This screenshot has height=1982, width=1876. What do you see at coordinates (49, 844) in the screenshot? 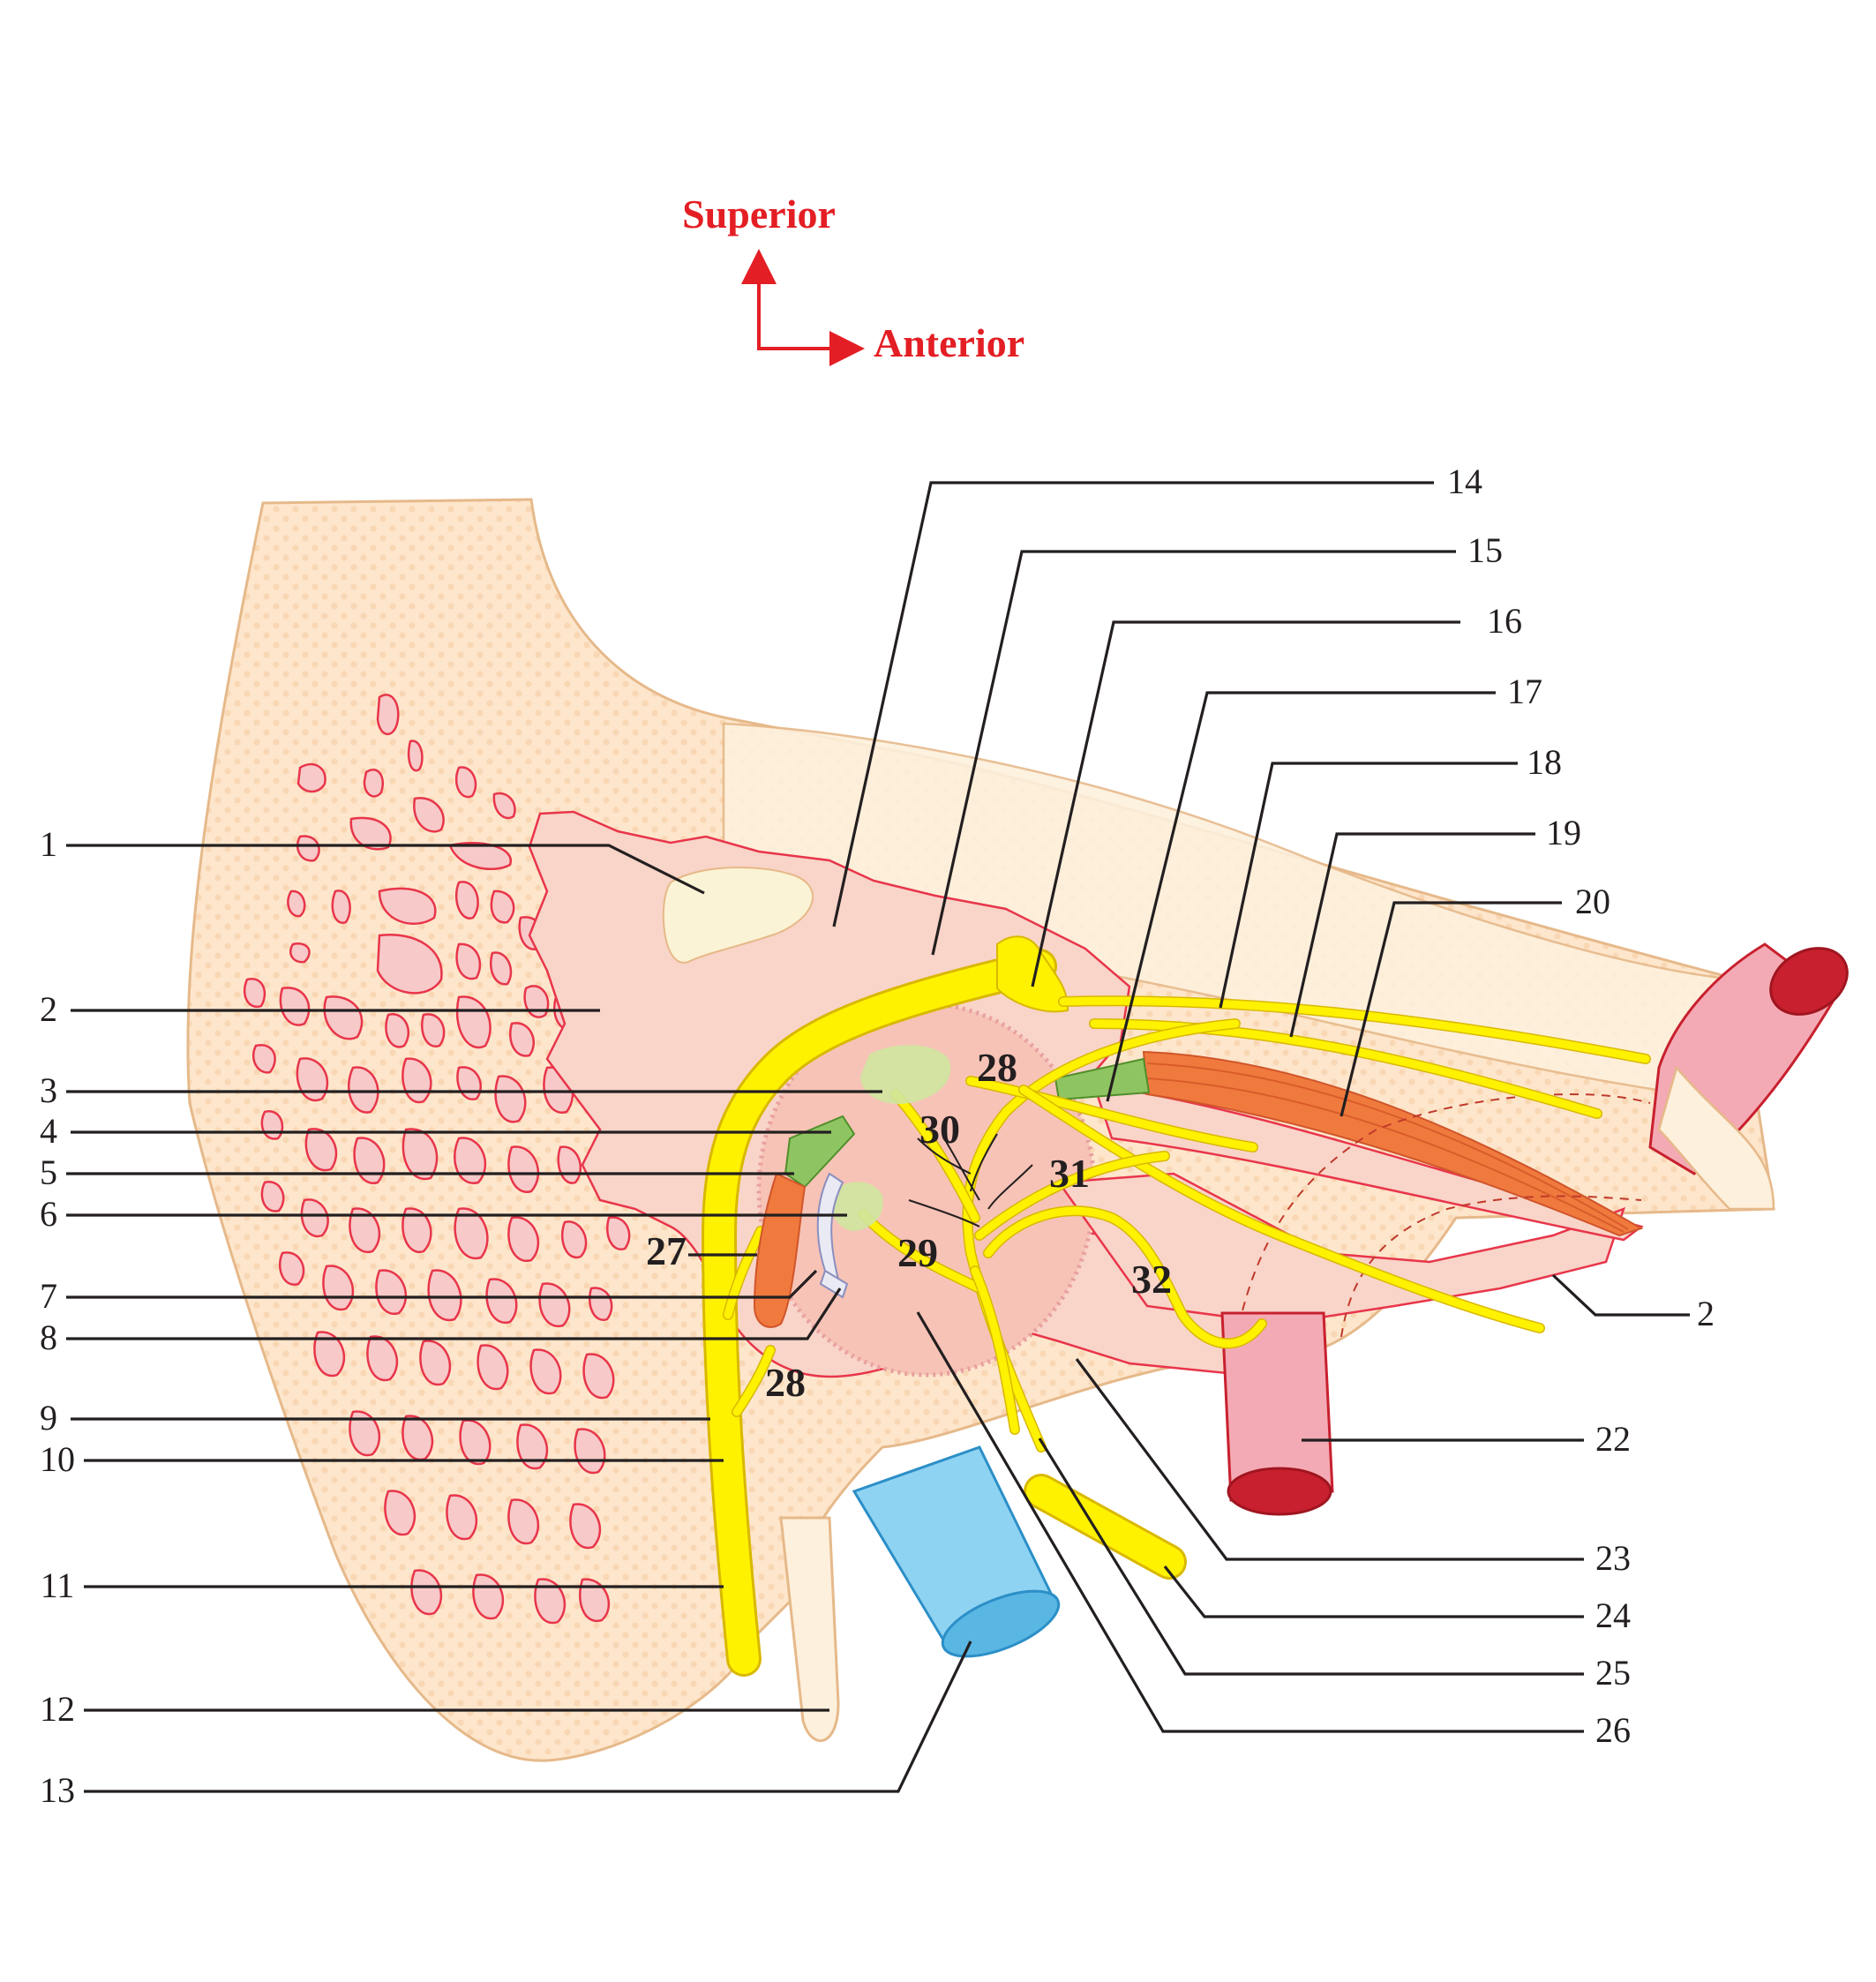
I see `label-1: 1` at bounding box center [49, 844].